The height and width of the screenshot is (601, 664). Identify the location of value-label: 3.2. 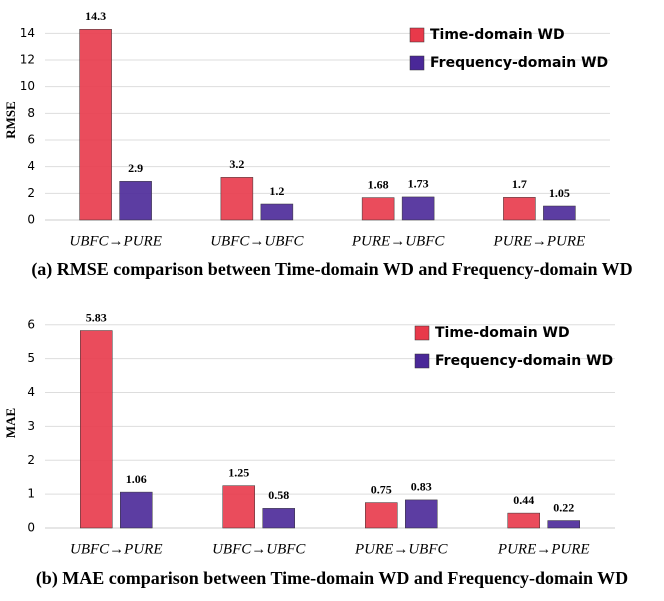
(236, 164).